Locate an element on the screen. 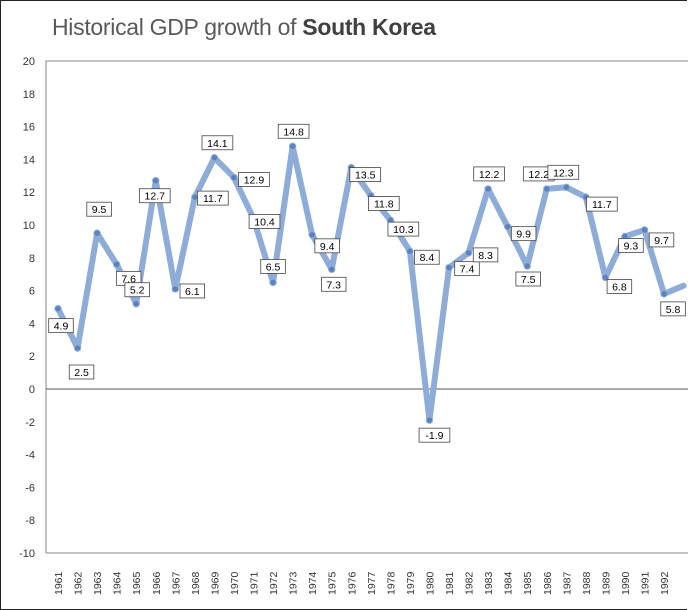 The height and width of the screenshot is (610, 688). data-label-text: 9.7 is located at coordinates (661, 241).